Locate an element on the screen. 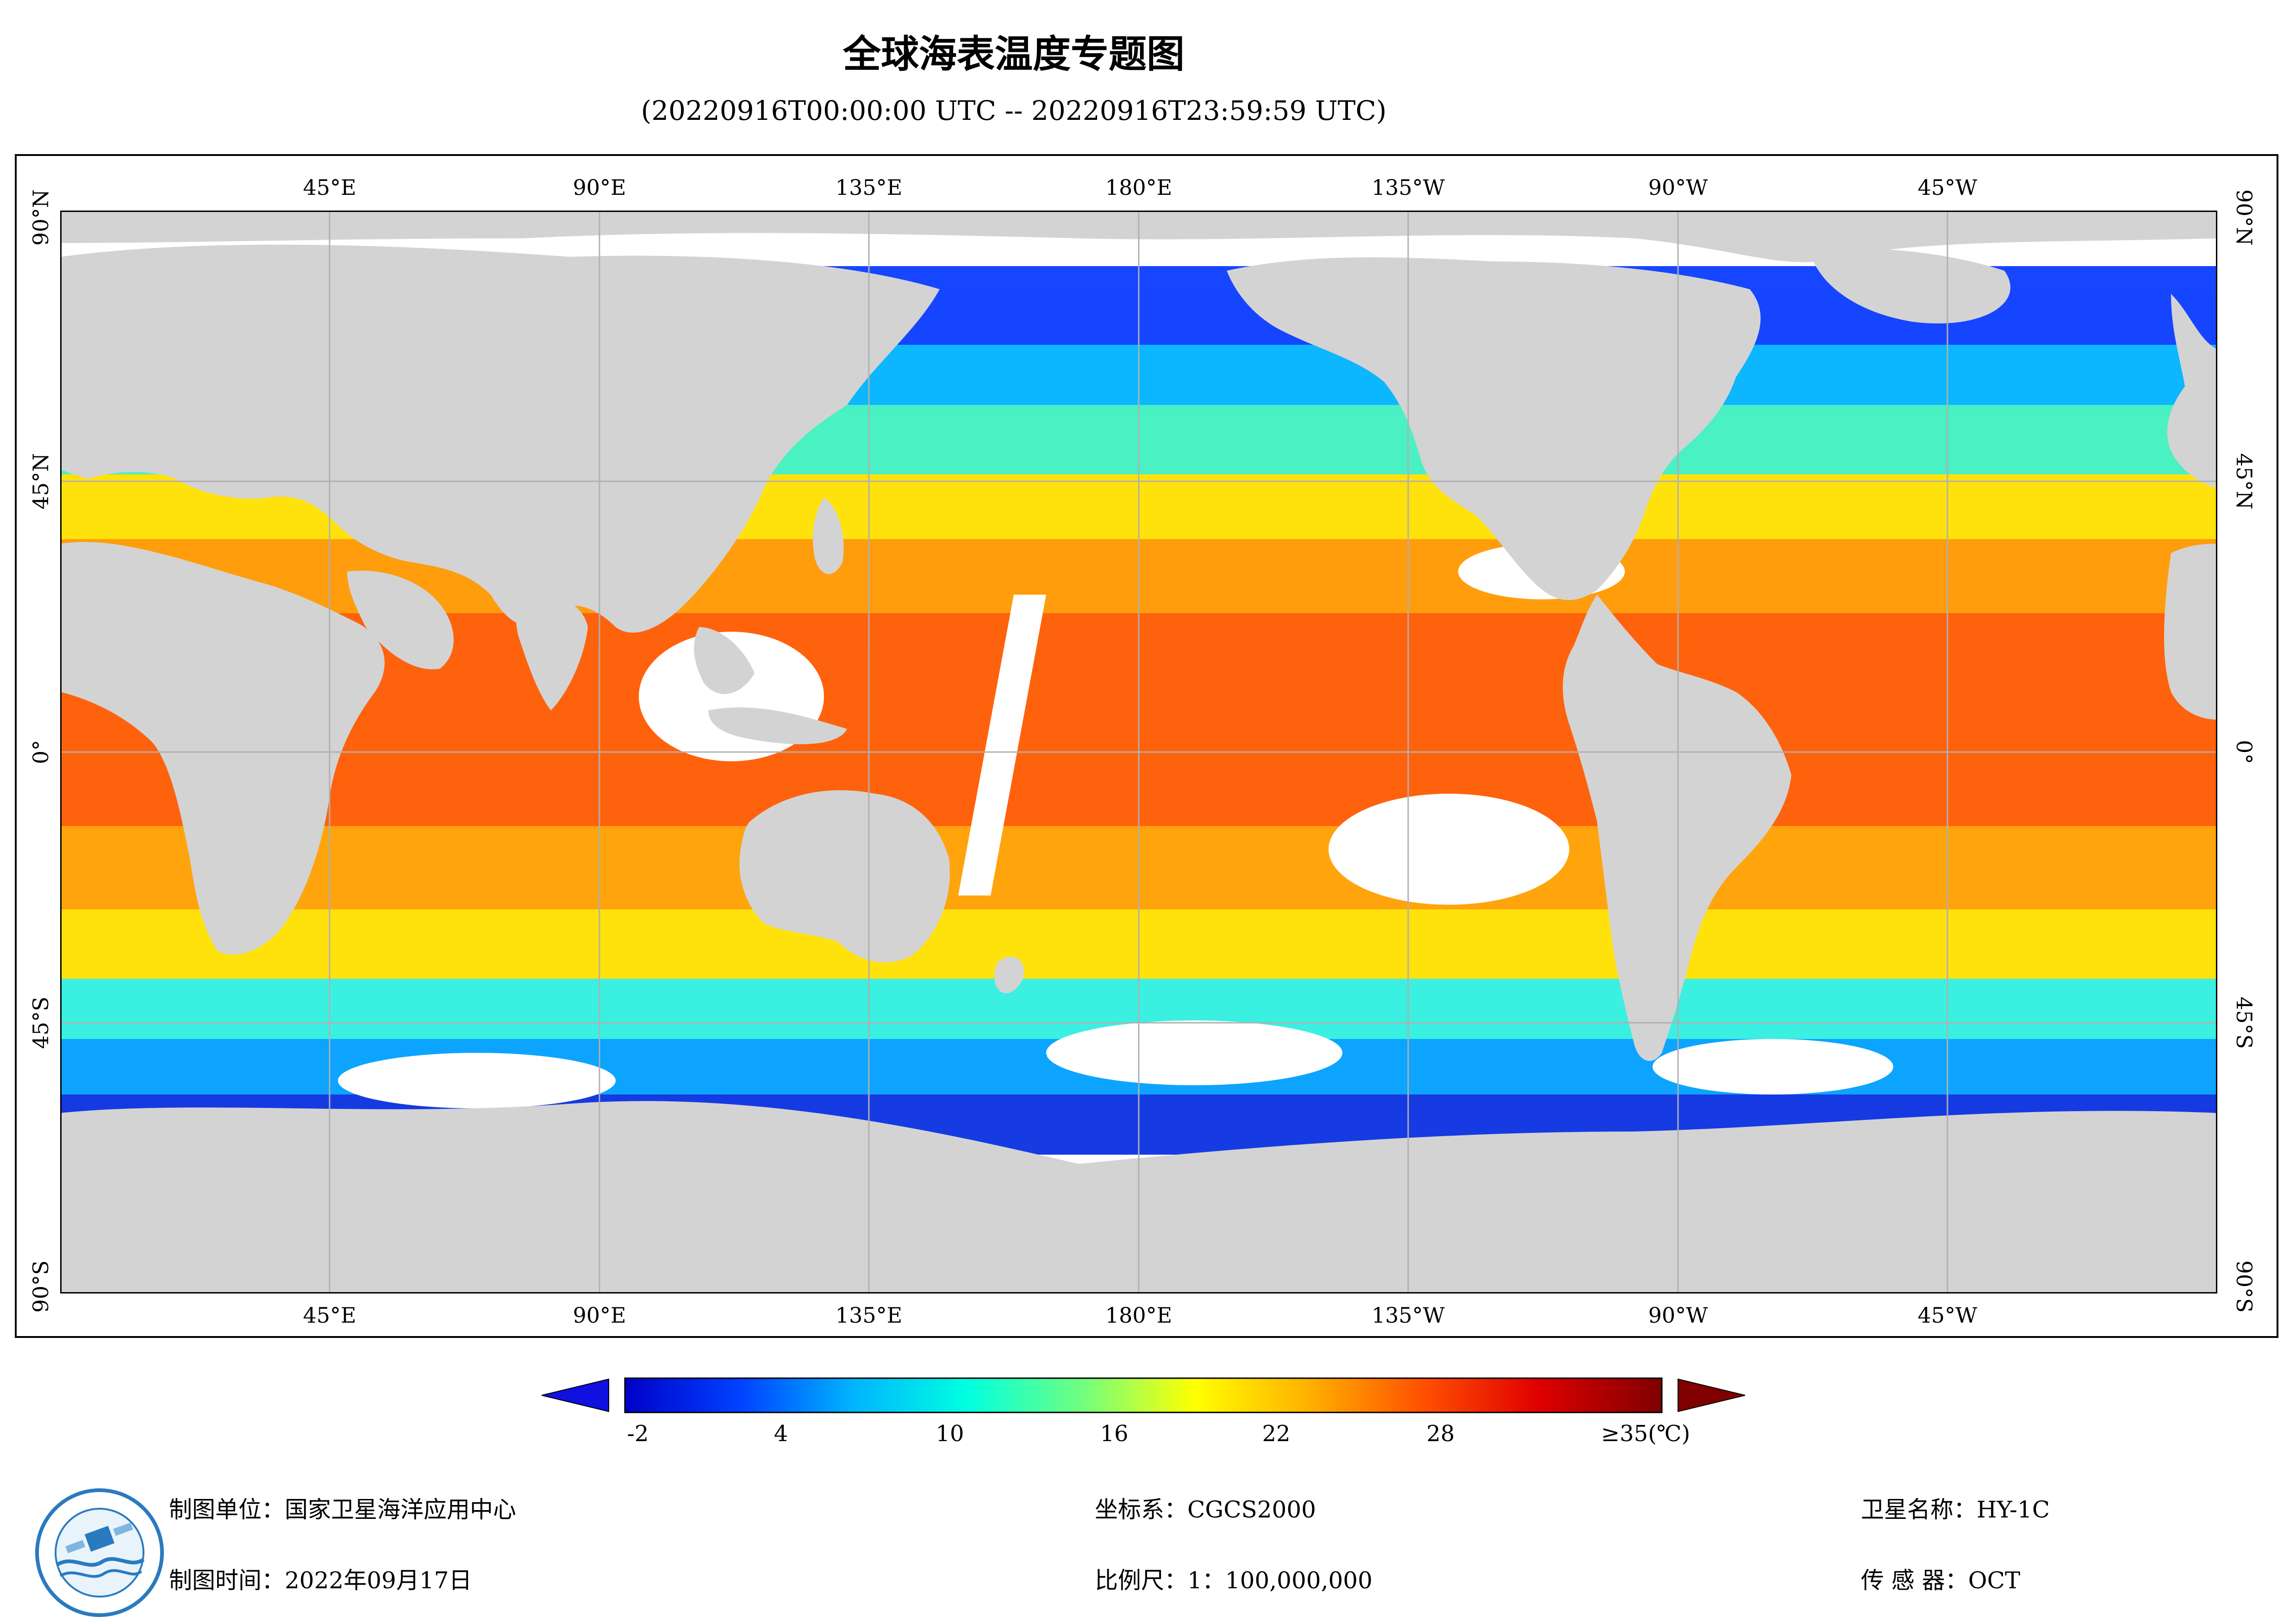 The width and height of the screenshot is (2296, 1623). lon-tick-bottom: 45°W is located at coordinates (1947, 1315).